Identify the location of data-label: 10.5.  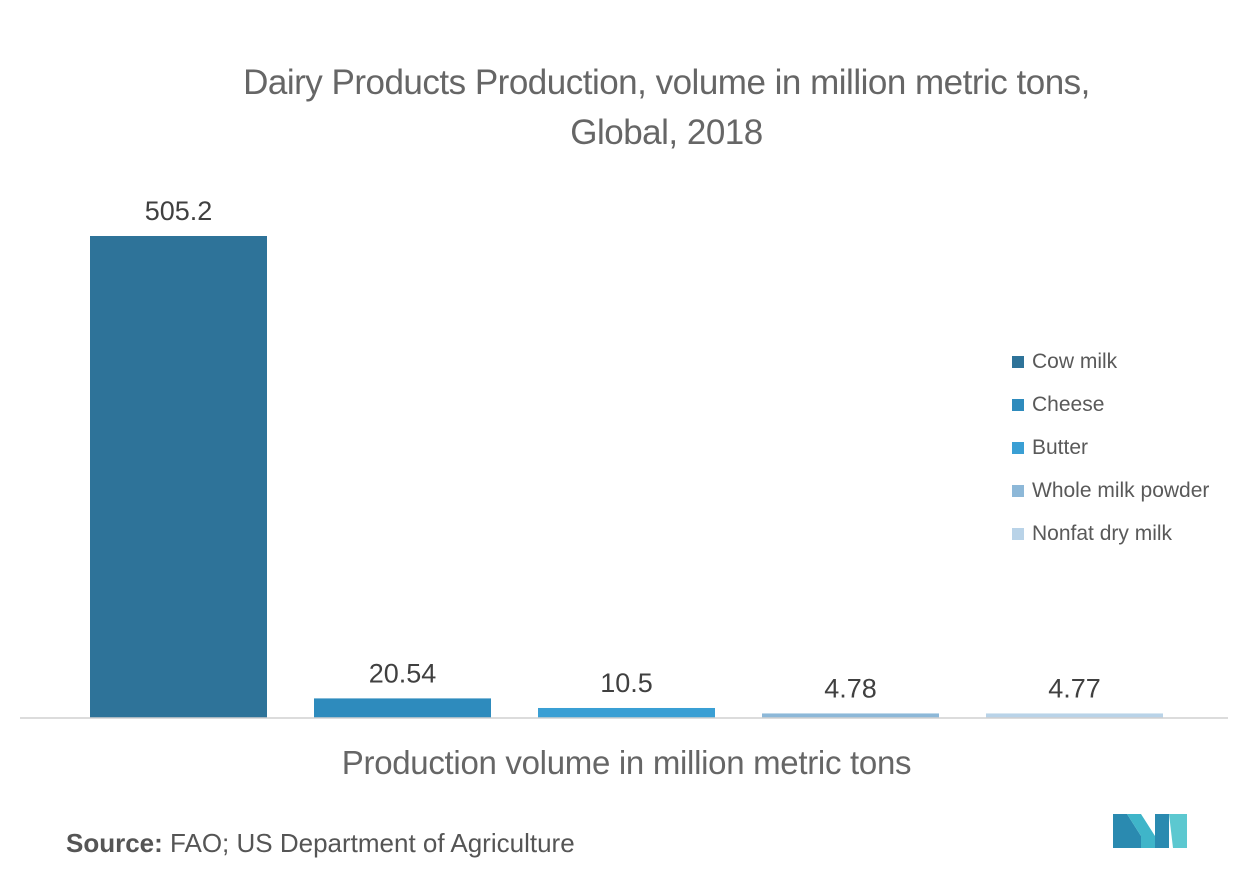
(626, 683).